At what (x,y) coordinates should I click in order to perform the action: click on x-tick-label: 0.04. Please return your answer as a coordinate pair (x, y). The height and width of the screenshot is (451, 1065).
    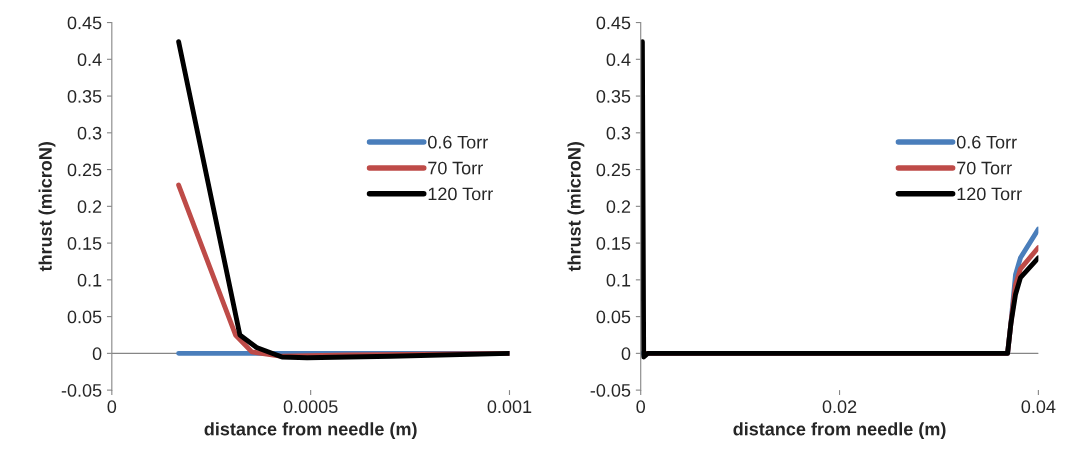
    Looking at the image, I should click on (1038, 407).